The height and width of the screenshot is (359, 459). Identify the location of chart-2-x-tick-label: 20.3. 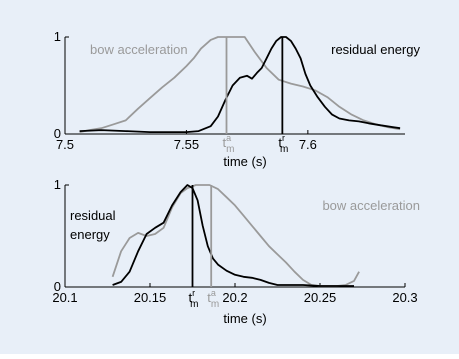
(404, 297).